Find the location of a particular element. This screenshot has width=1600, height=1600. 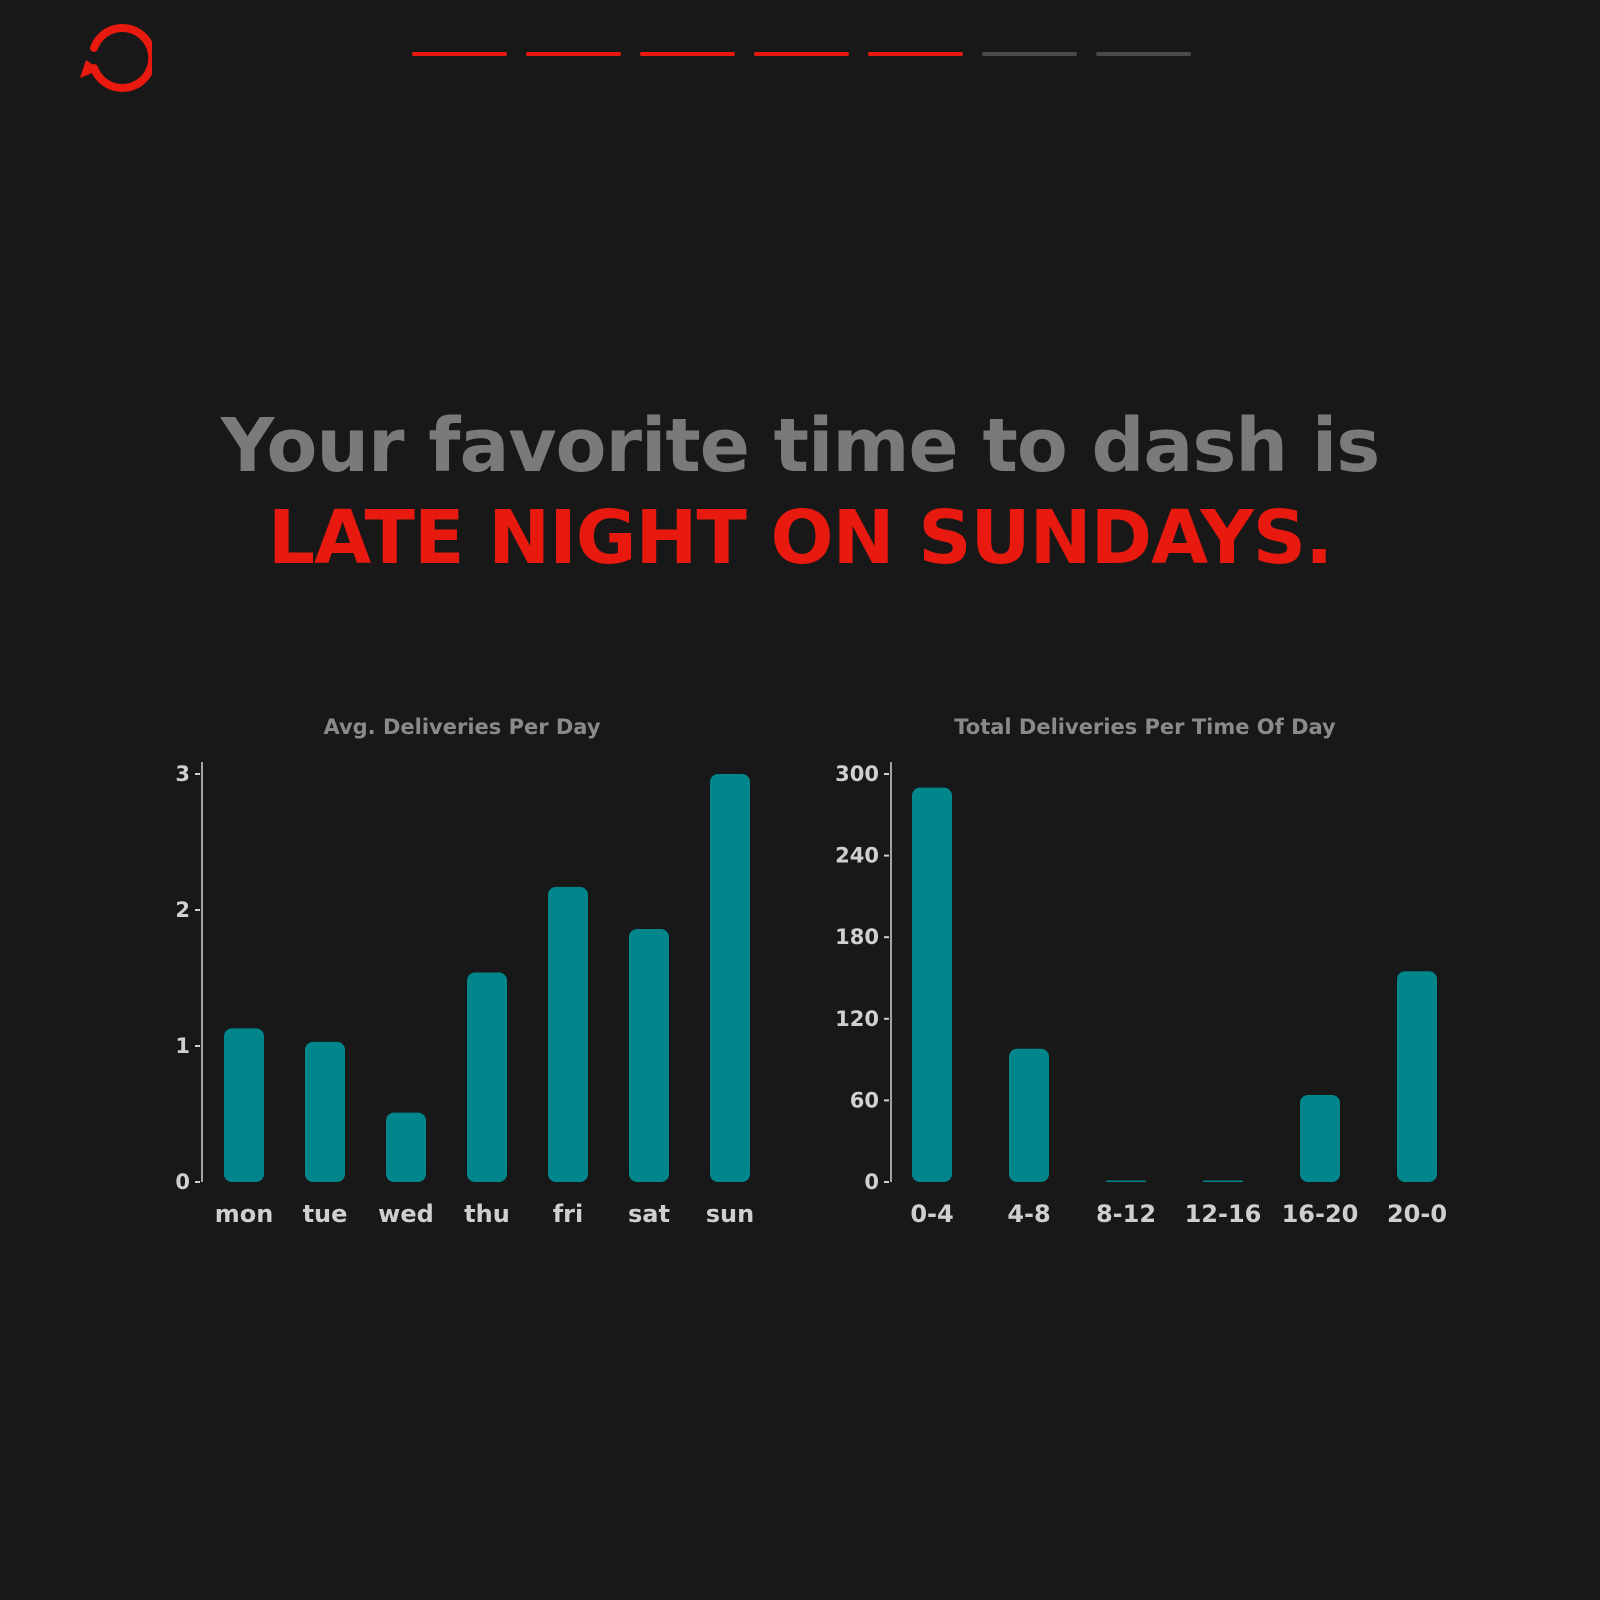

y-tick-label: 180 is located at coordinates (857, 937).